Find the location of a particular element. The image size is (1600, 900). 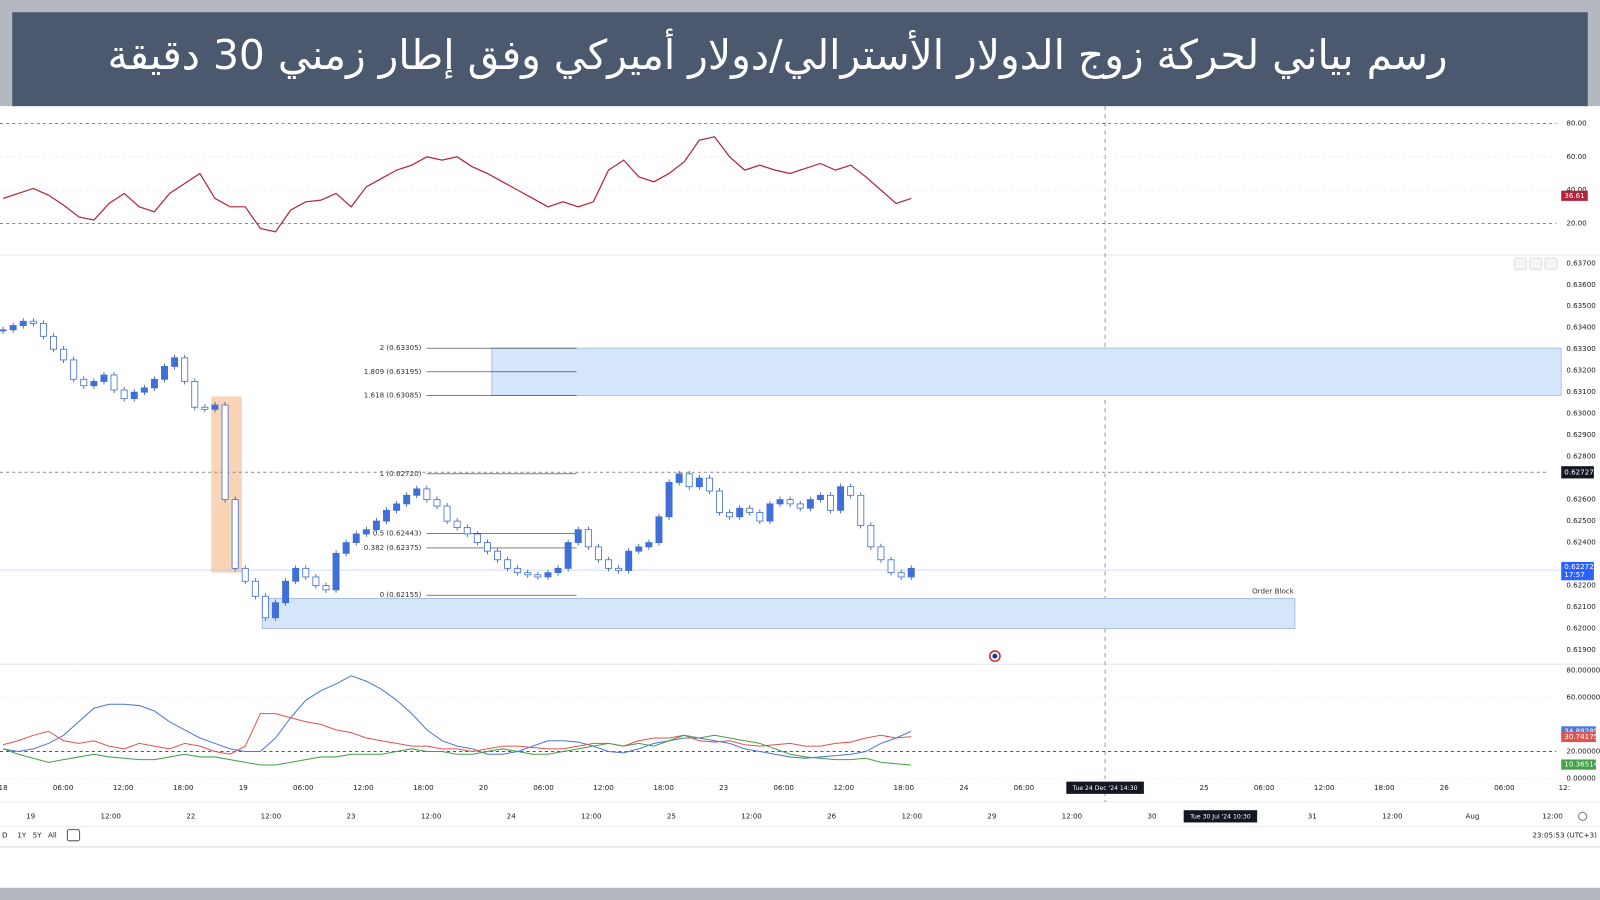

price-tick-label: 0.63000 is located at coordinates (1581, 413).